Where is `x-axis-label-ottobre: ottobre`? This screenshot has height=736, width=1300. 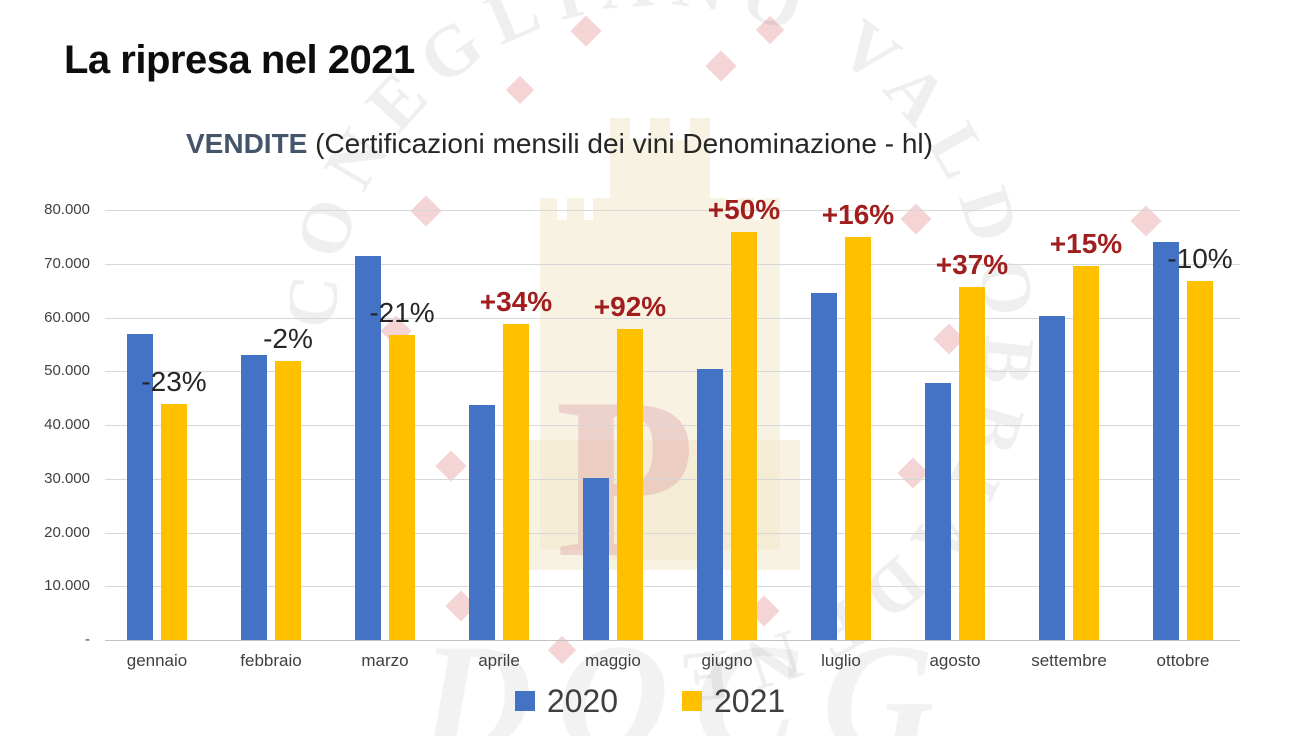 x-axis-label-ottobre: ottobre is located at coordinates (1183, 660).